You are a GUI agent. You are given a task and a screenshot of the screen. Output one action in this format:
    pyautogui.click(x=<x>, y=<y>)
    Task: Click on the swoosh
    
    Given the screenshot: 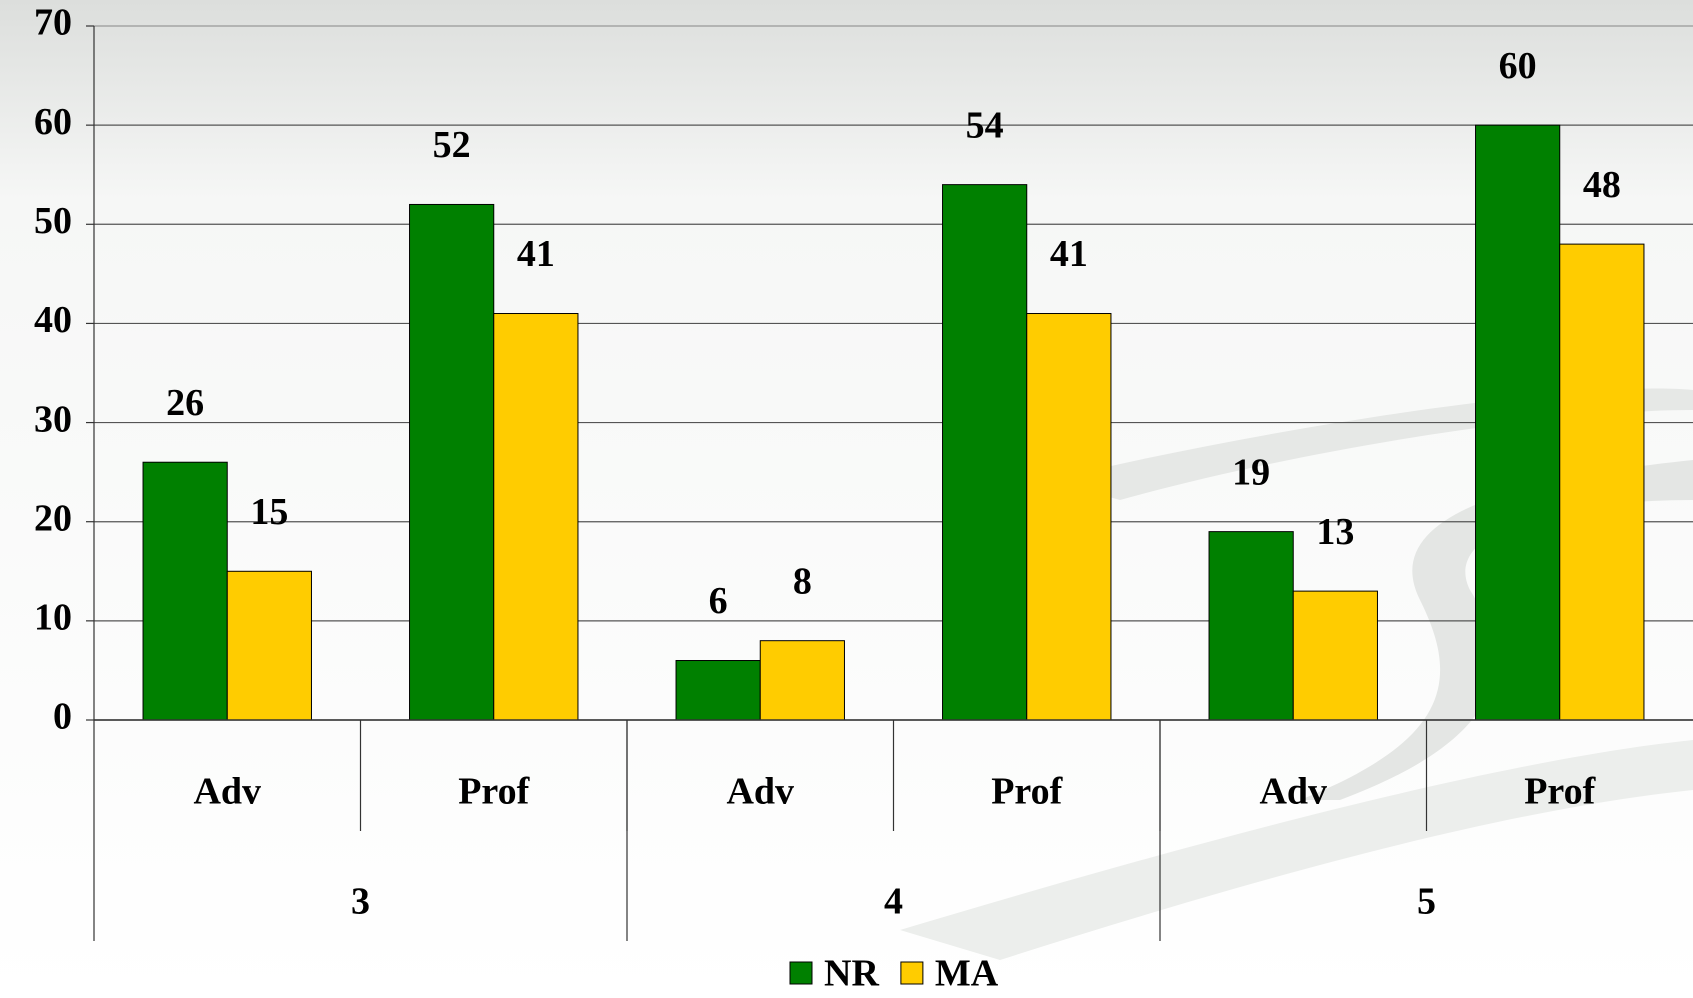 What is the action you would take?
    pyautogui.click(x=1296, y=850)
    